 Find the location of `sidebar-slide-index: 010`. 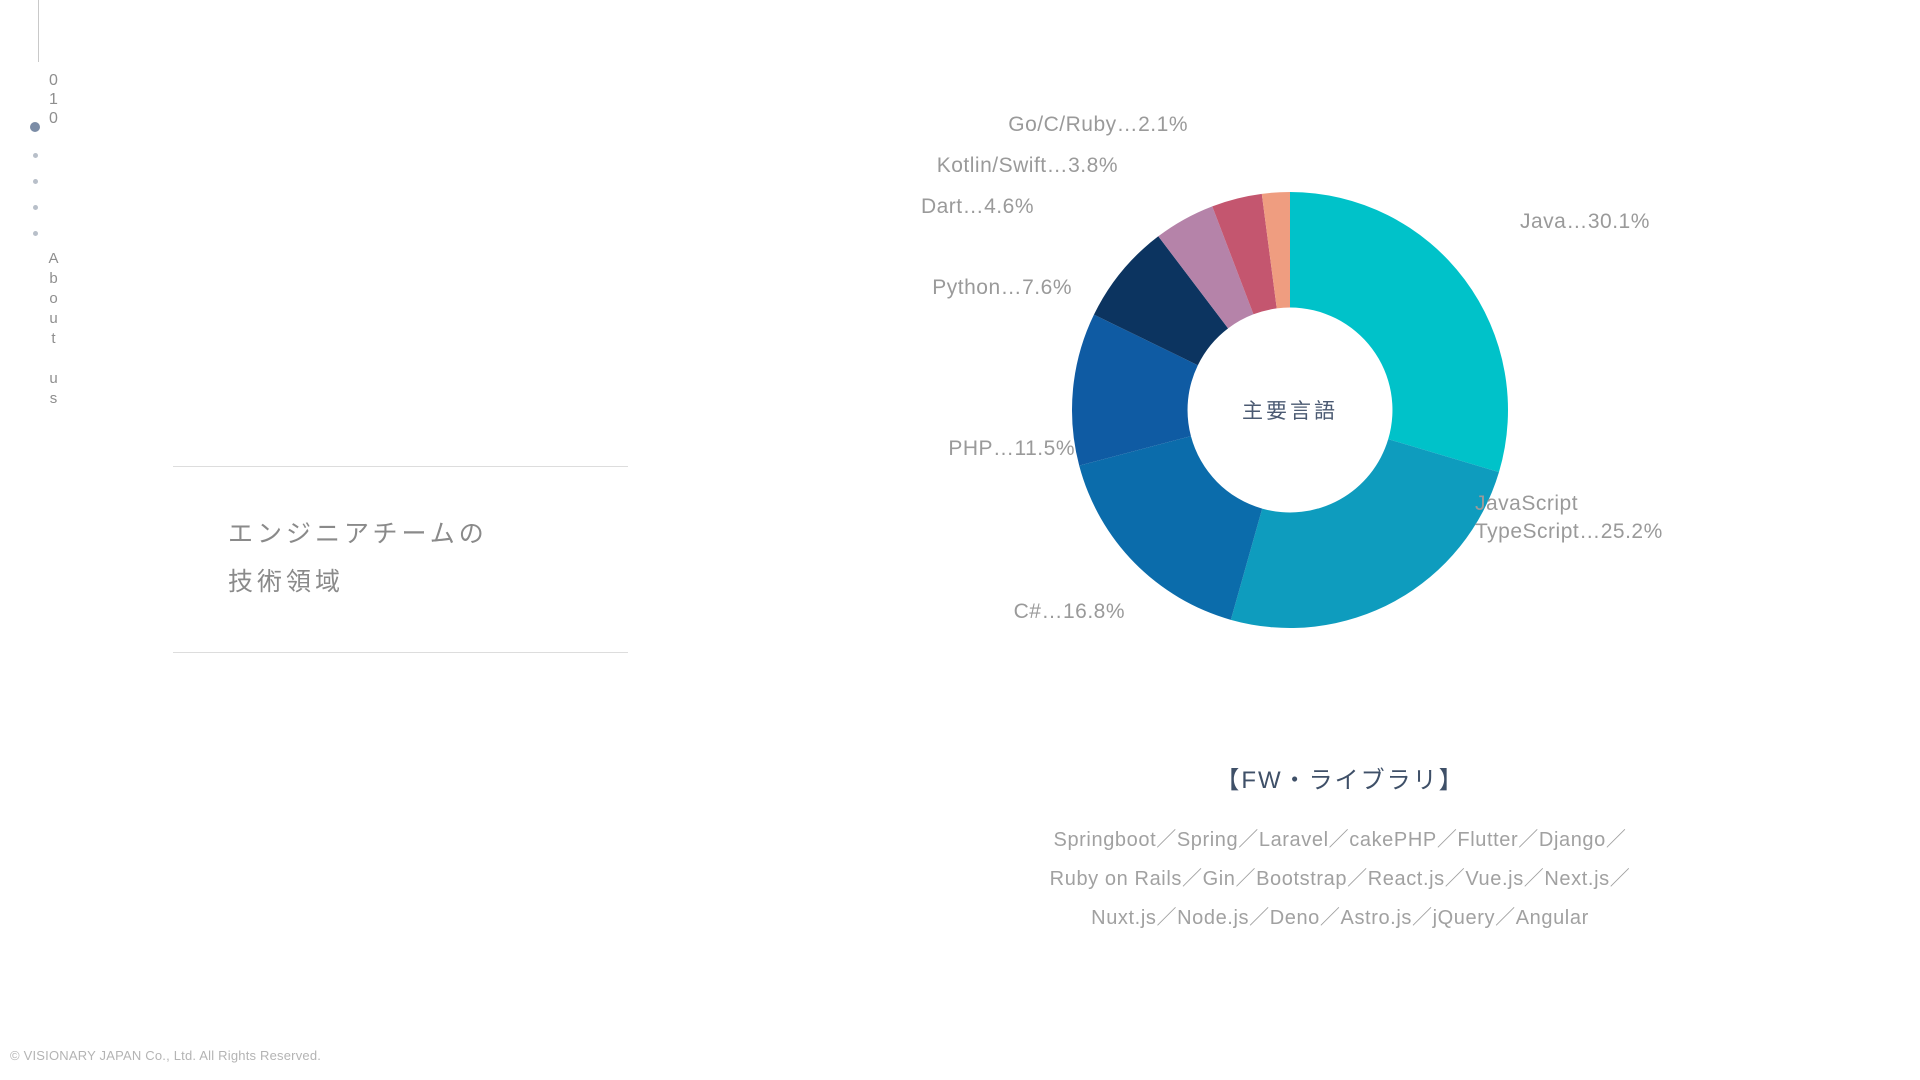

sidebar-slide-index: 010 is located at coordinates (53, 100).